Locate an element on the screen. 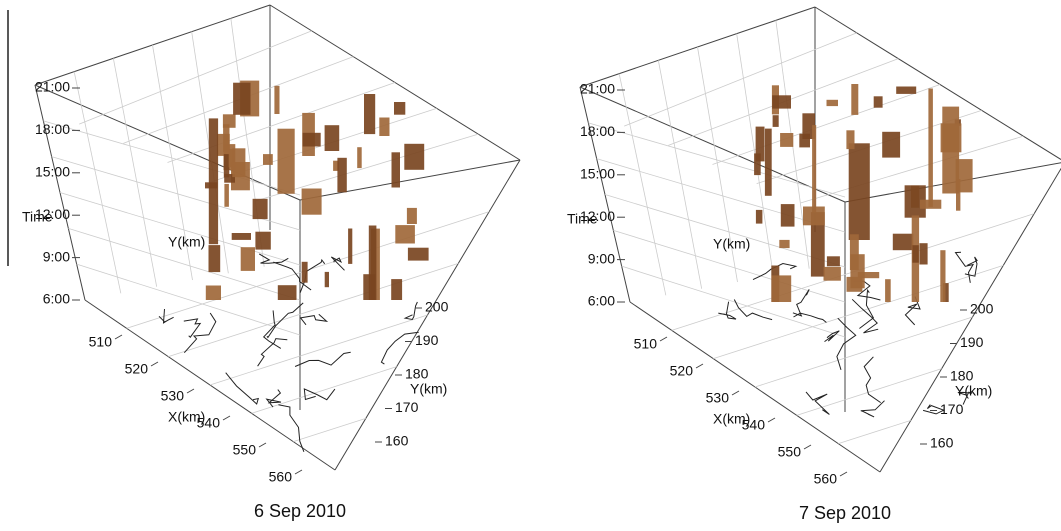  time-tick-label: 21:00 is located at coordinates (597, 89).